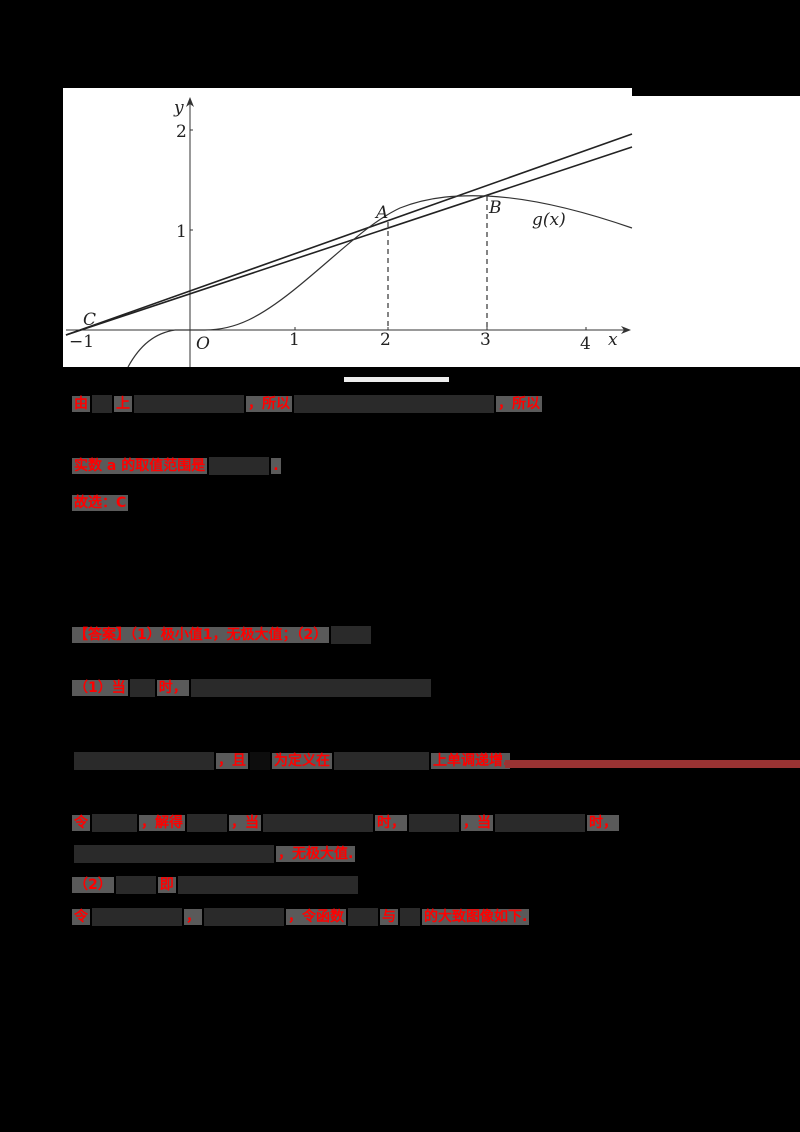  Describe the element at coordinates (181, 232) in the screenshot. I see `y-tick-1: 1` at that location.